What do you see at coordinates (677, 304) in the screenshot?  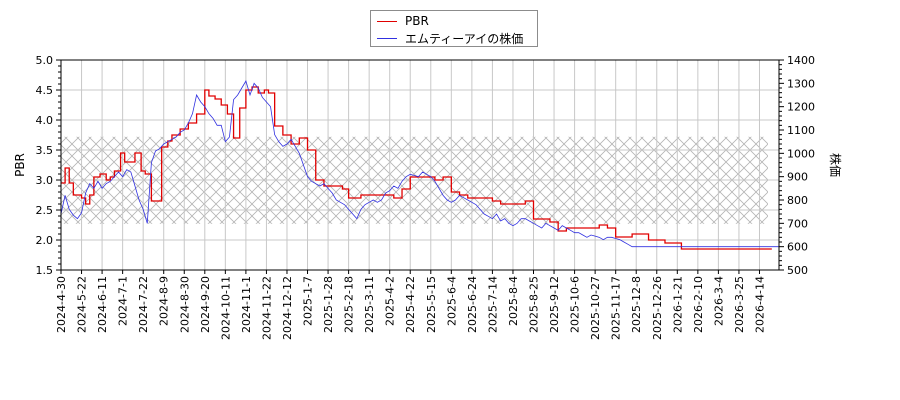 I see `x-tick-label: 2026-1-21` at bounding box center [677, 304].